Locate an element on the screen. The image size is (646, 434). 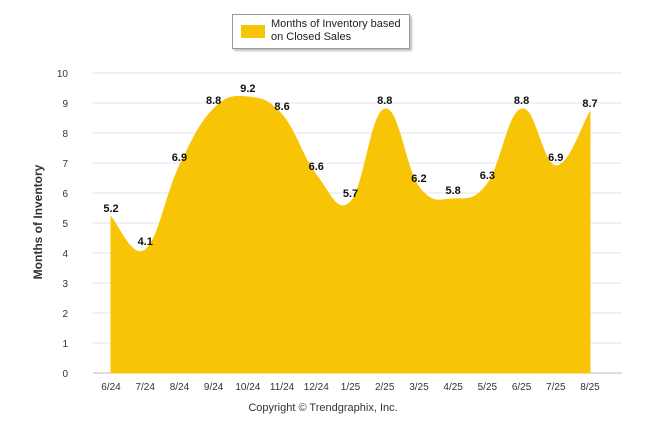
x-tick-label: 6/24 is located at coordinates (111, 387).